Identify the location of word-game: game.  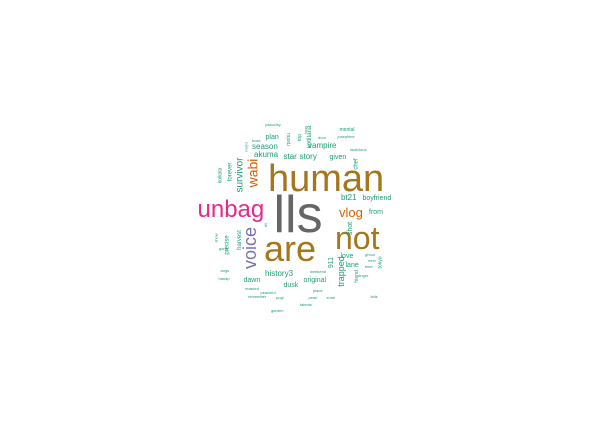
(224, 248).